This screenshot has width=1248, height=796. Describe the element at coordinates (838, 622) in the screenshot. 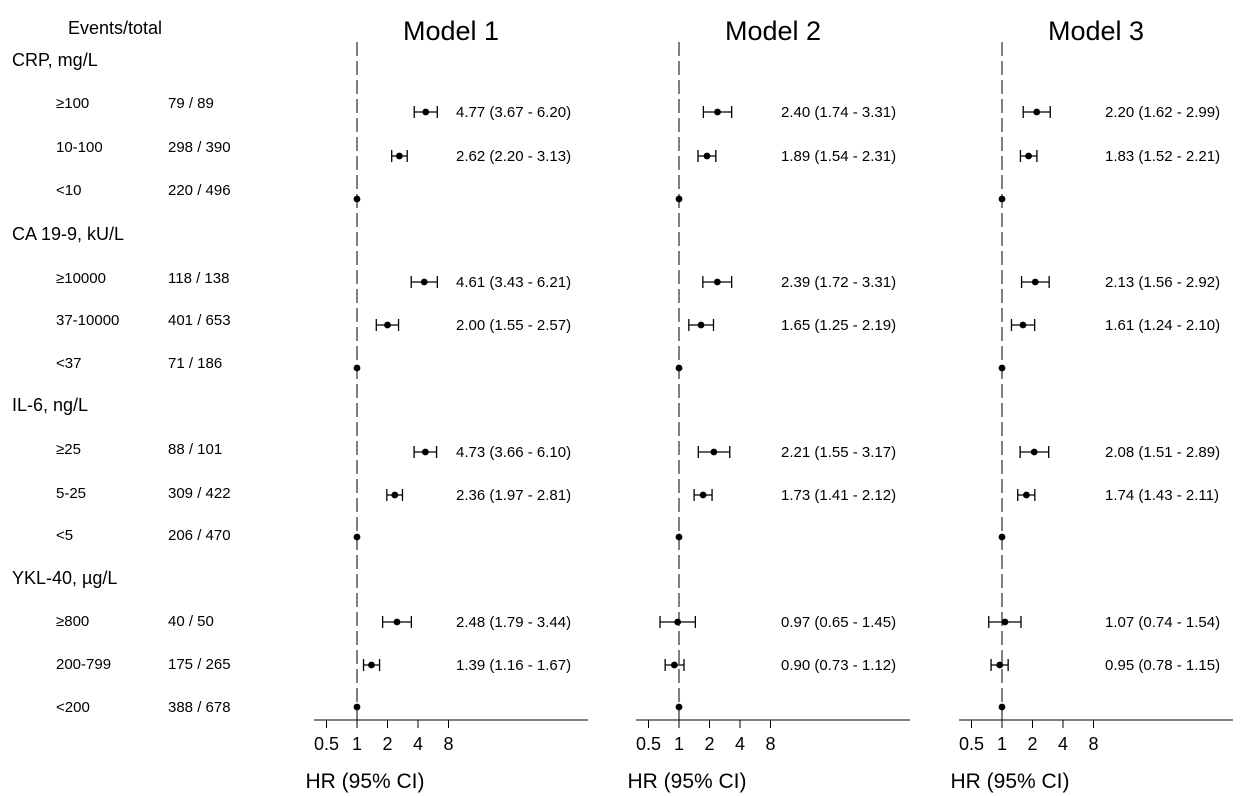

I see `hr-ci-label: 0.97 (0.65 - 1.45)` at that location.